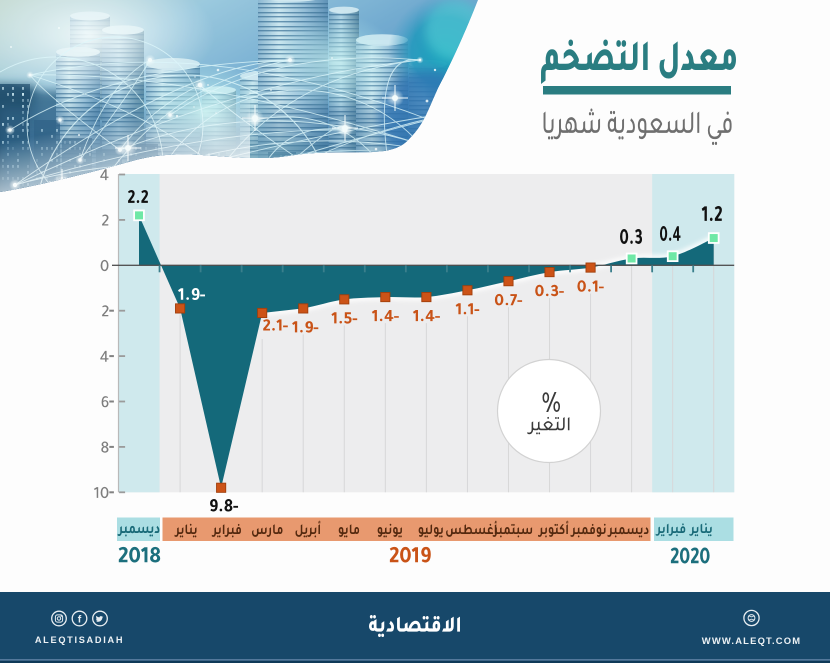  Describe the element at coordinates (751, 640) in the screenshot. I see `svg-text: WWW.ALEQT.COM` at that location.